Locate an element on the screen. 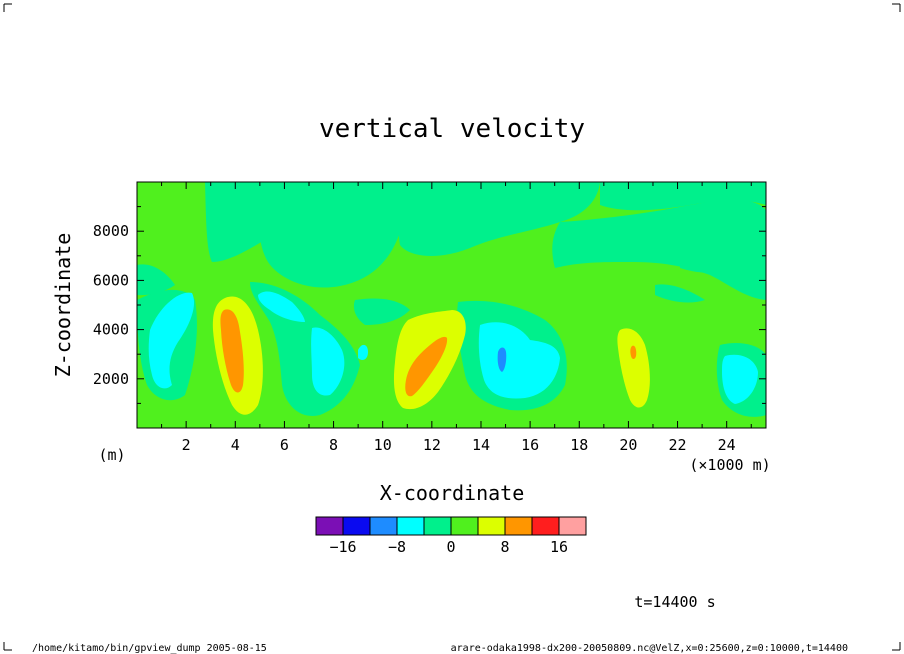 The image size is (904, 654). x-tick-label: 20 is located at coordinates (628, 445).